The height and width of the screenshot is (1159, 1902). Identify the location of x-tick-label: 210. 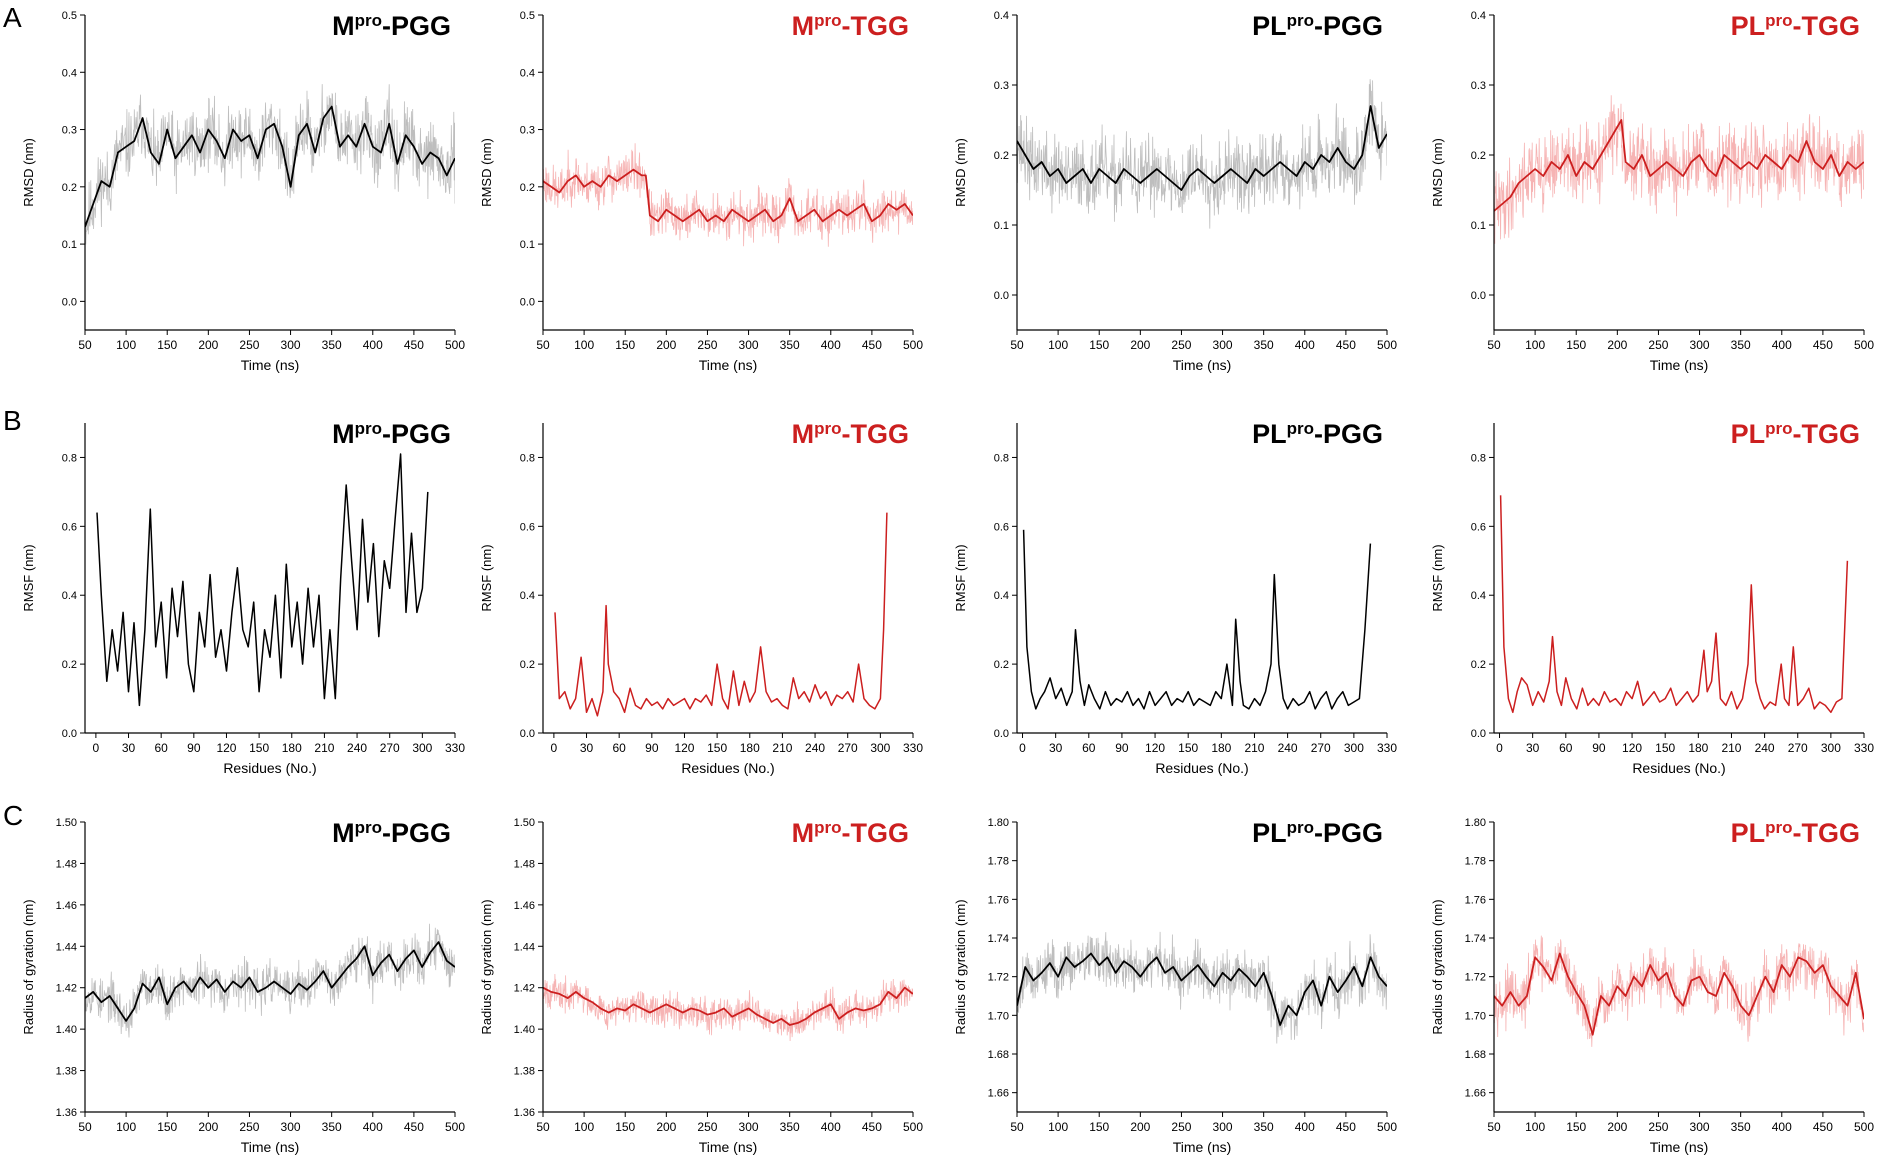
(782, 748).